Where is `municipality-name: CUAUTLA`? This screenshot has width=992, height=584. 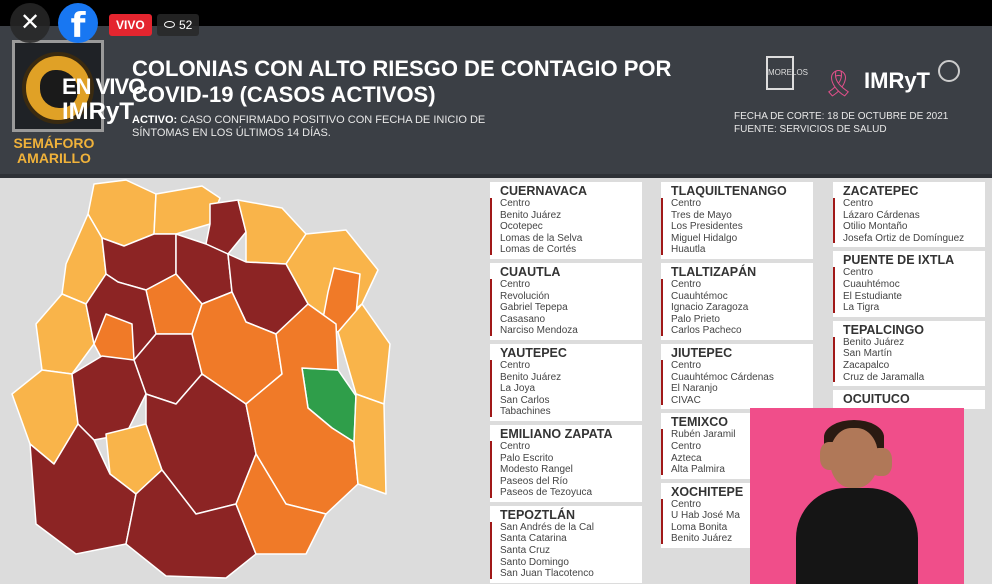 municipality-name: CUAUTLA is located at coordinates (530, 271).